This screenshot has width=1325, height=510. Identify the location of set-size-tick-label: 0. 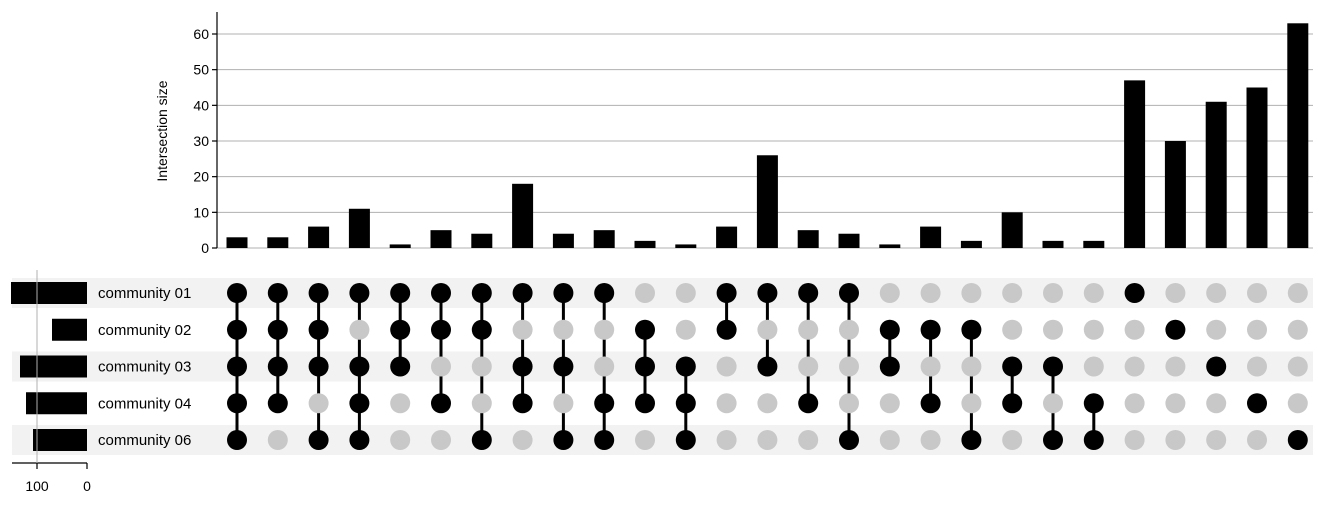
(87, 486).